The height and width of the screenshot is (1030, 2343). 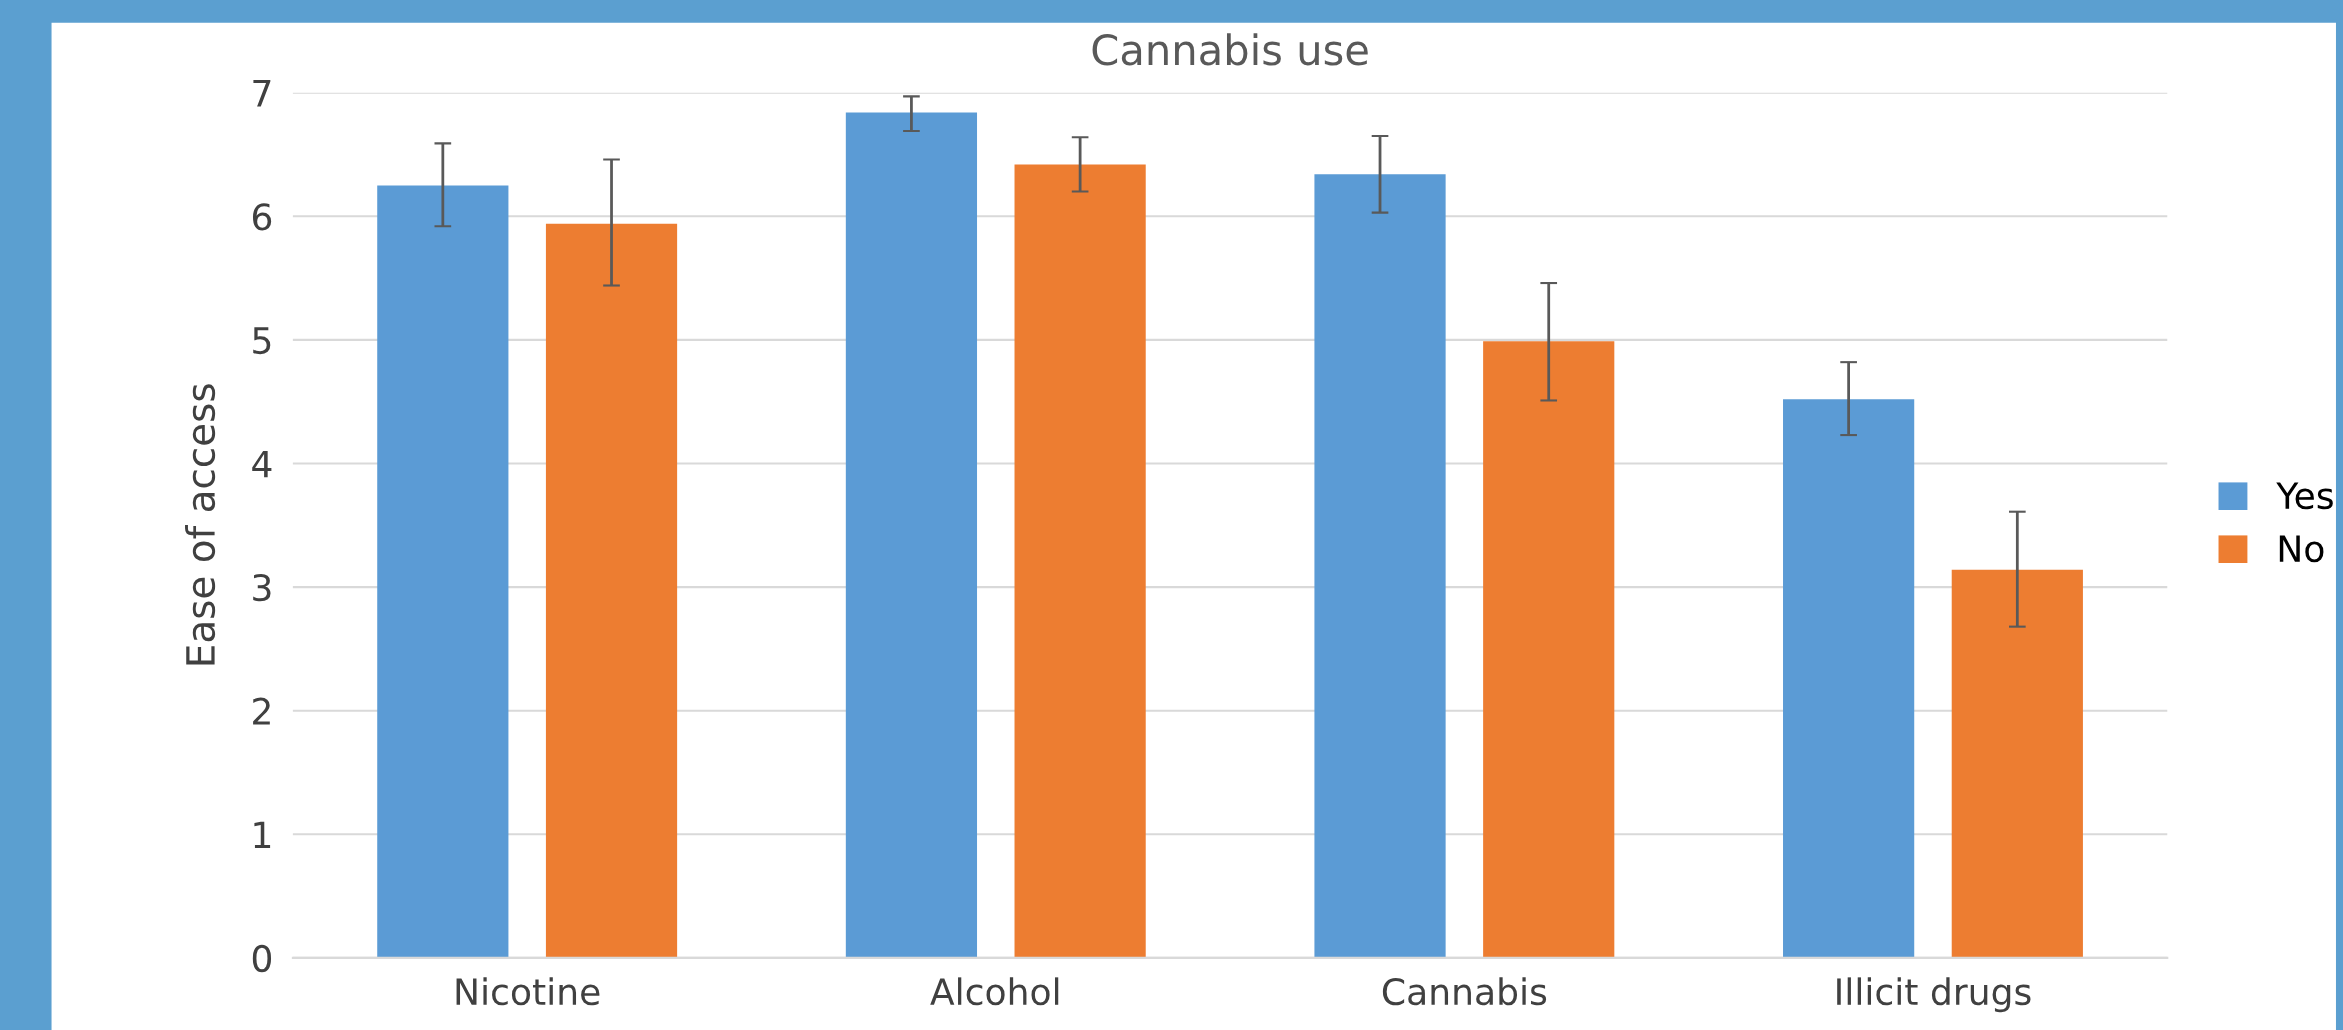 I want to click on y-tick-label: 5, so click(x=262, y=341).